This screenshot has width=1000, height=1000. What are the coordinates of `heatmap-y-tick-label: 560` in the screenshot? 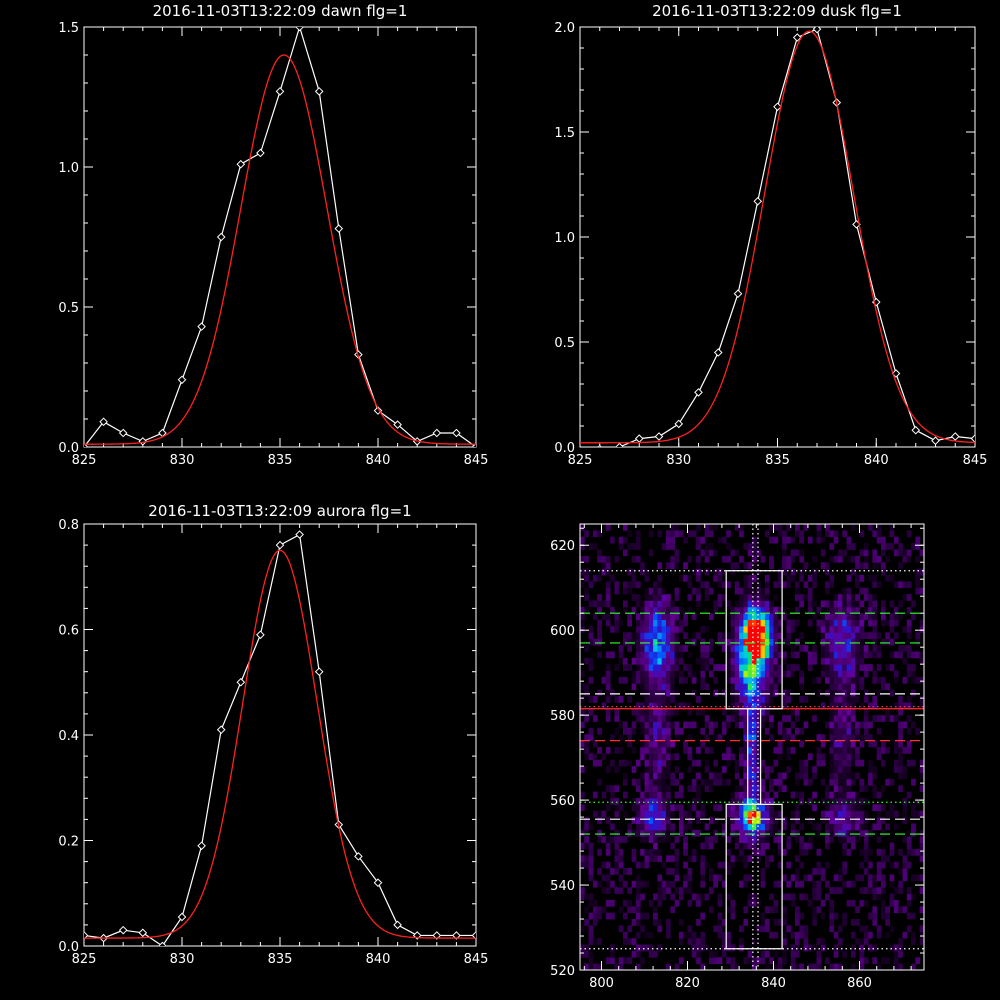 It's located at (562, 801).